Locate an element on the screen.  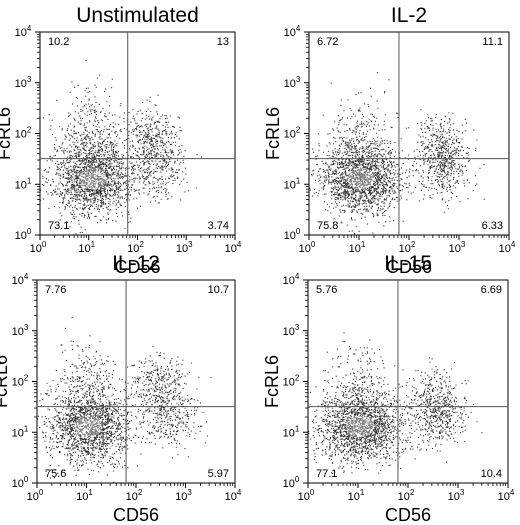
quadrant-upper-left-percent: 7.76 is located at coordinates (55, 290).